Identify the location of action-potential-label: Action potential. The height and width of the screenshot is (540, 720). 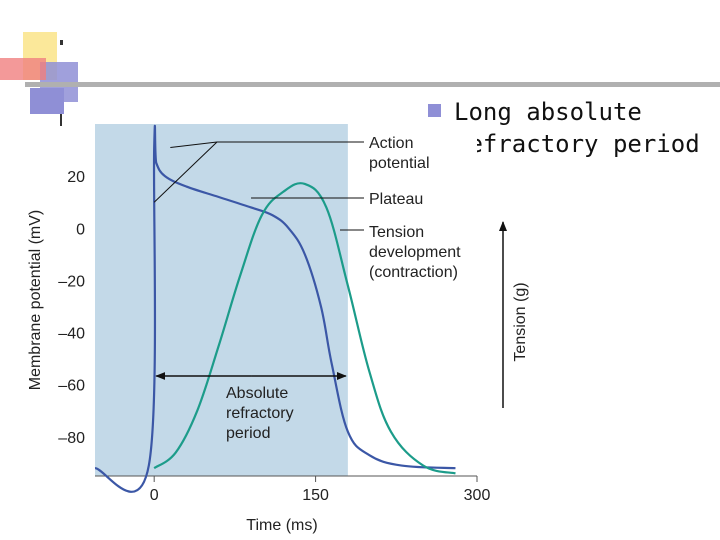
(399, 153).